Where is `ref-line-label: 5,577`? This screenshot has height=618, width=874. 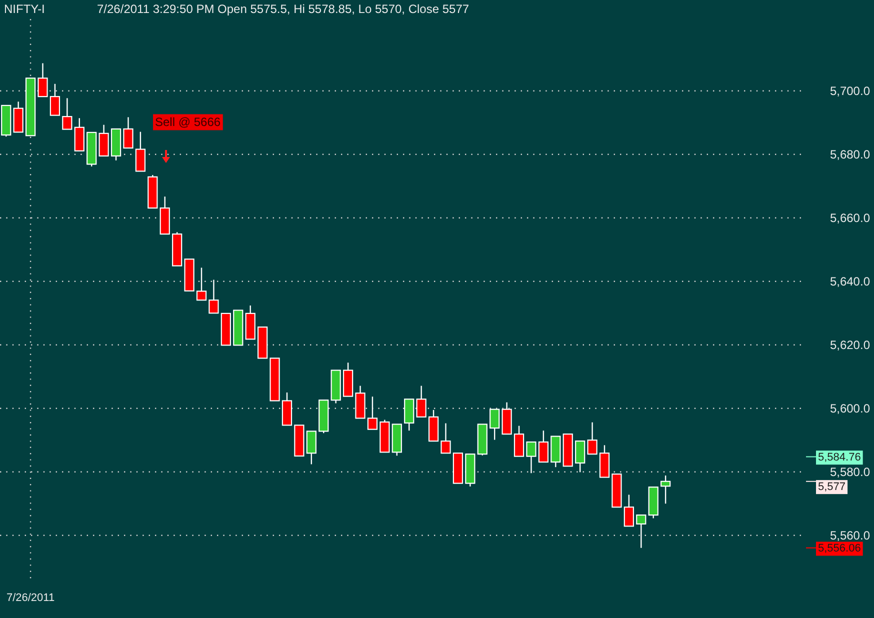 ref-line-label: 5,577 is located at coordinates (832, 487).